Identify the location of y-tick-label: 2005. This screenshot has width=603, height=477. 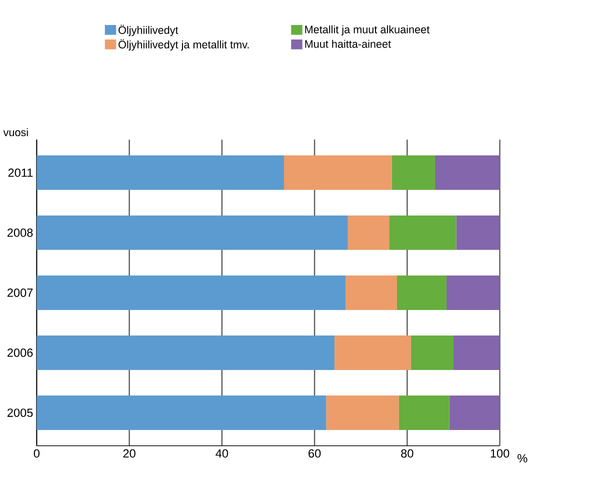
(20, 413).